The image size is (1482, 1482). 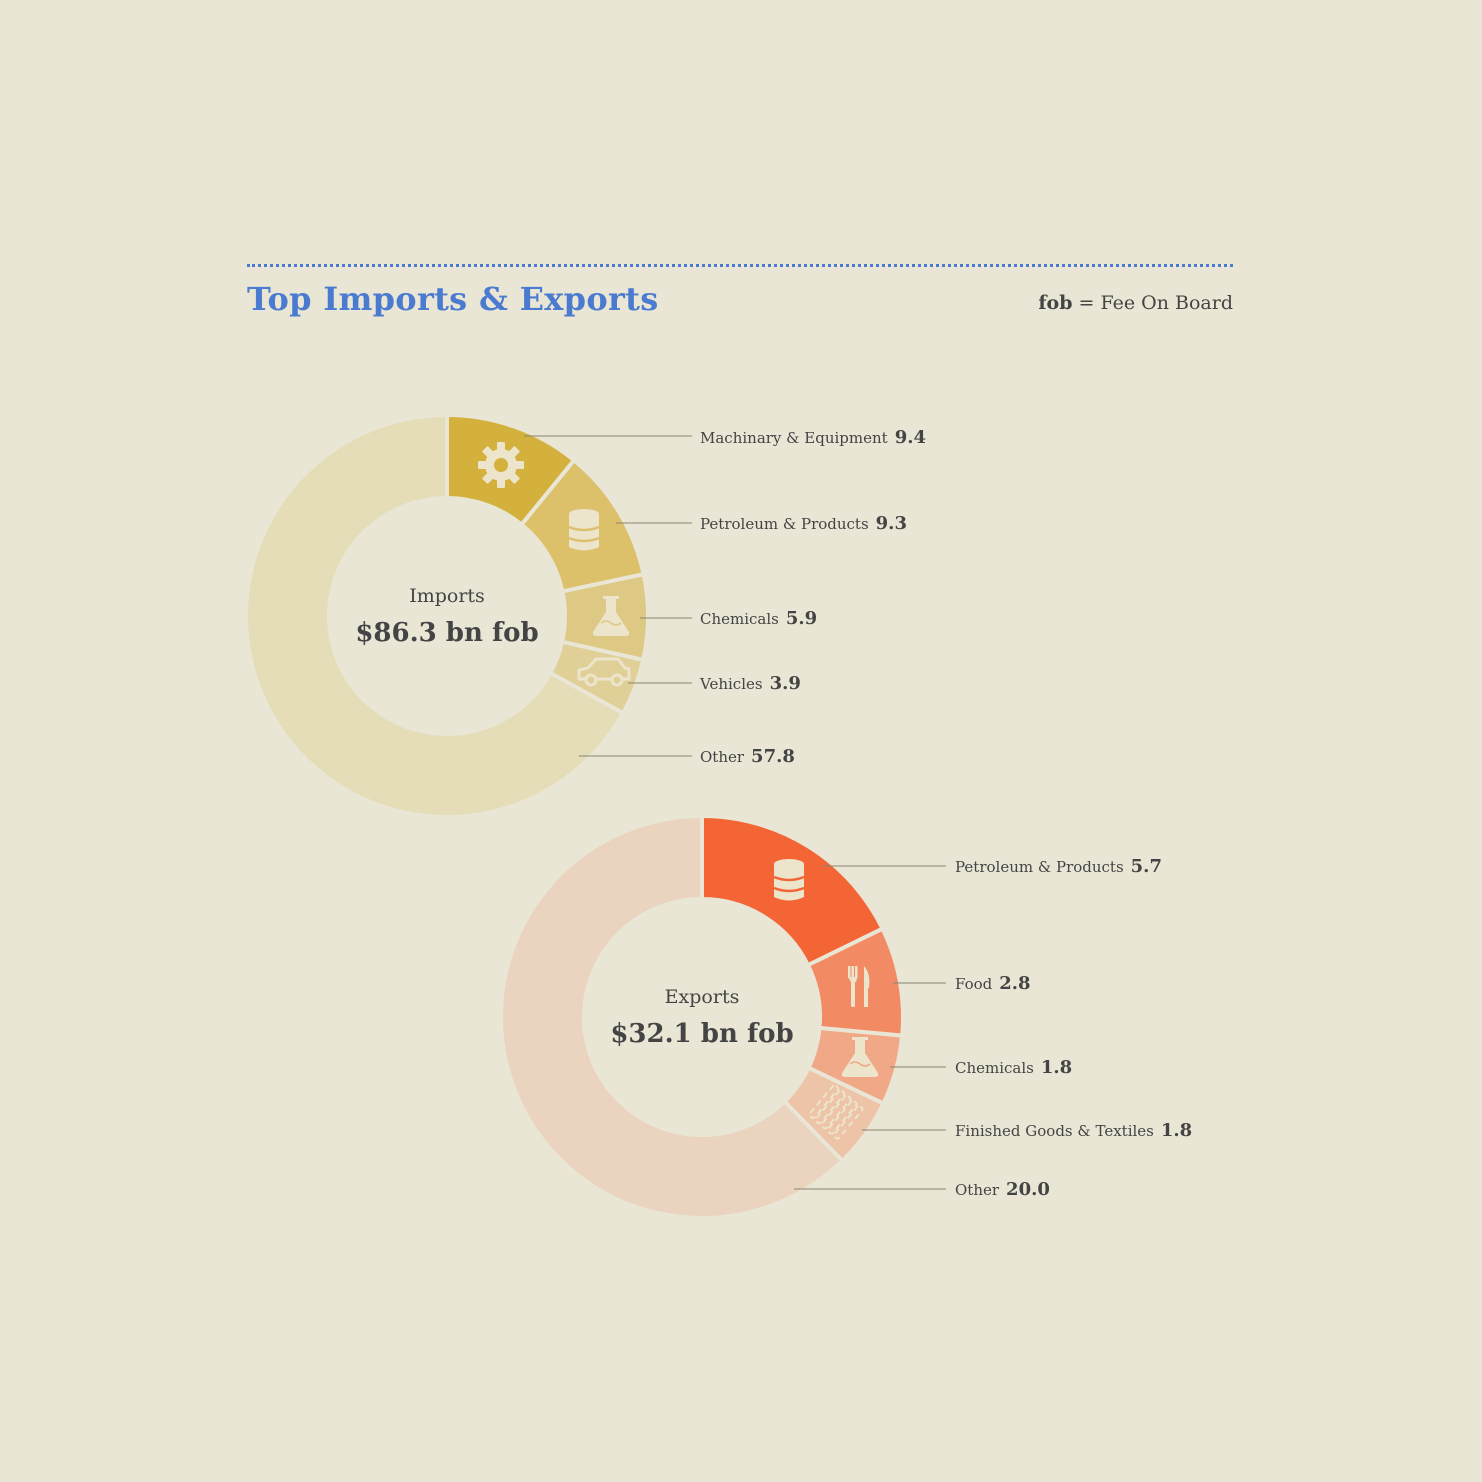 I want to click on slice-category: Machinary & Equipment, so click(x=794, y=438).